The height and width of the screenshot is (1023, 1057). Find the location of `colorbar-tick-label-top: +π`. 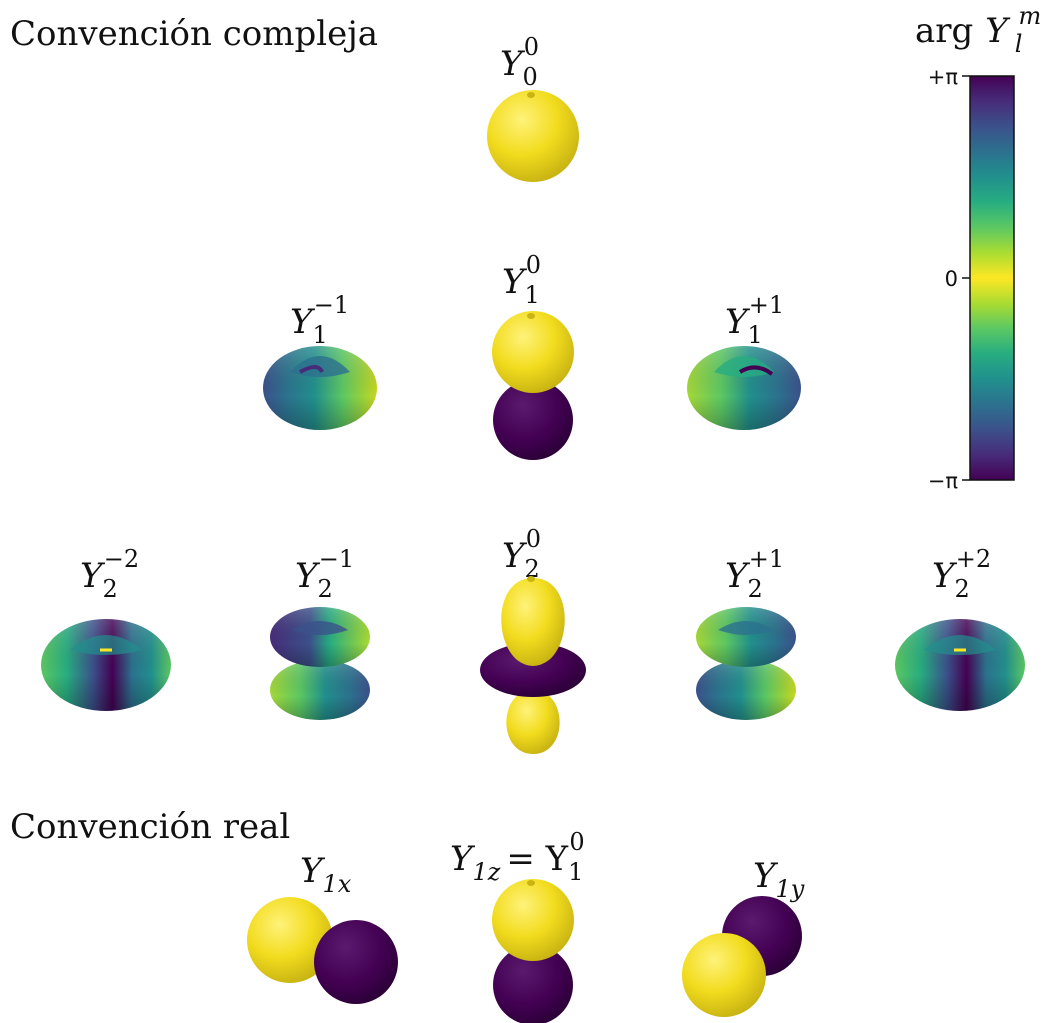

colorbar-tick-label-top: +π is located at coordinates (943, 77).